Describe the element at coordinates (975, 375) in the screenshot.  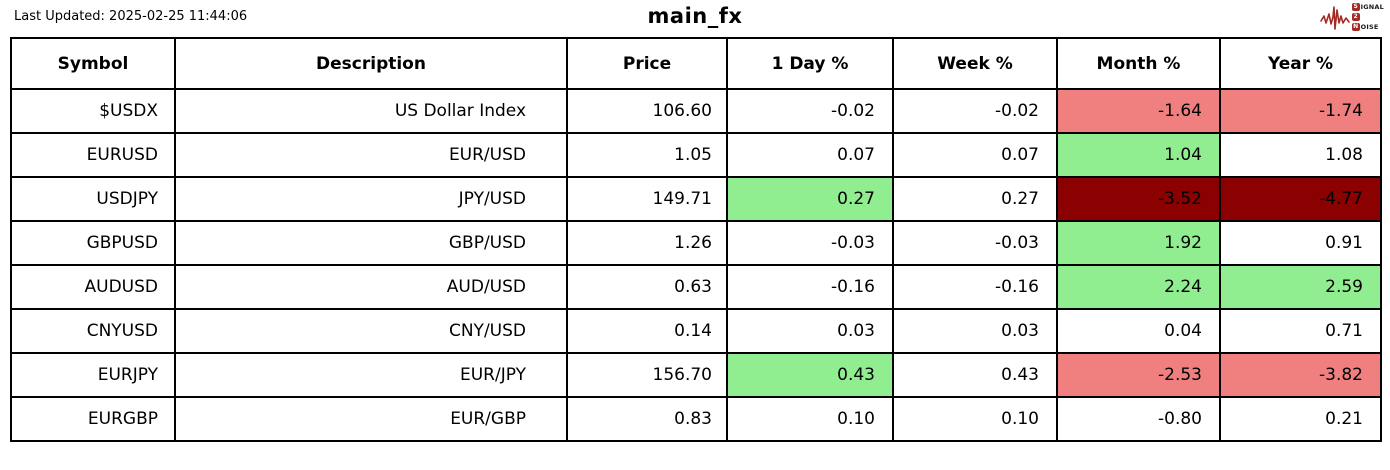
I see `cell-week-pct: 0.43` at that location.